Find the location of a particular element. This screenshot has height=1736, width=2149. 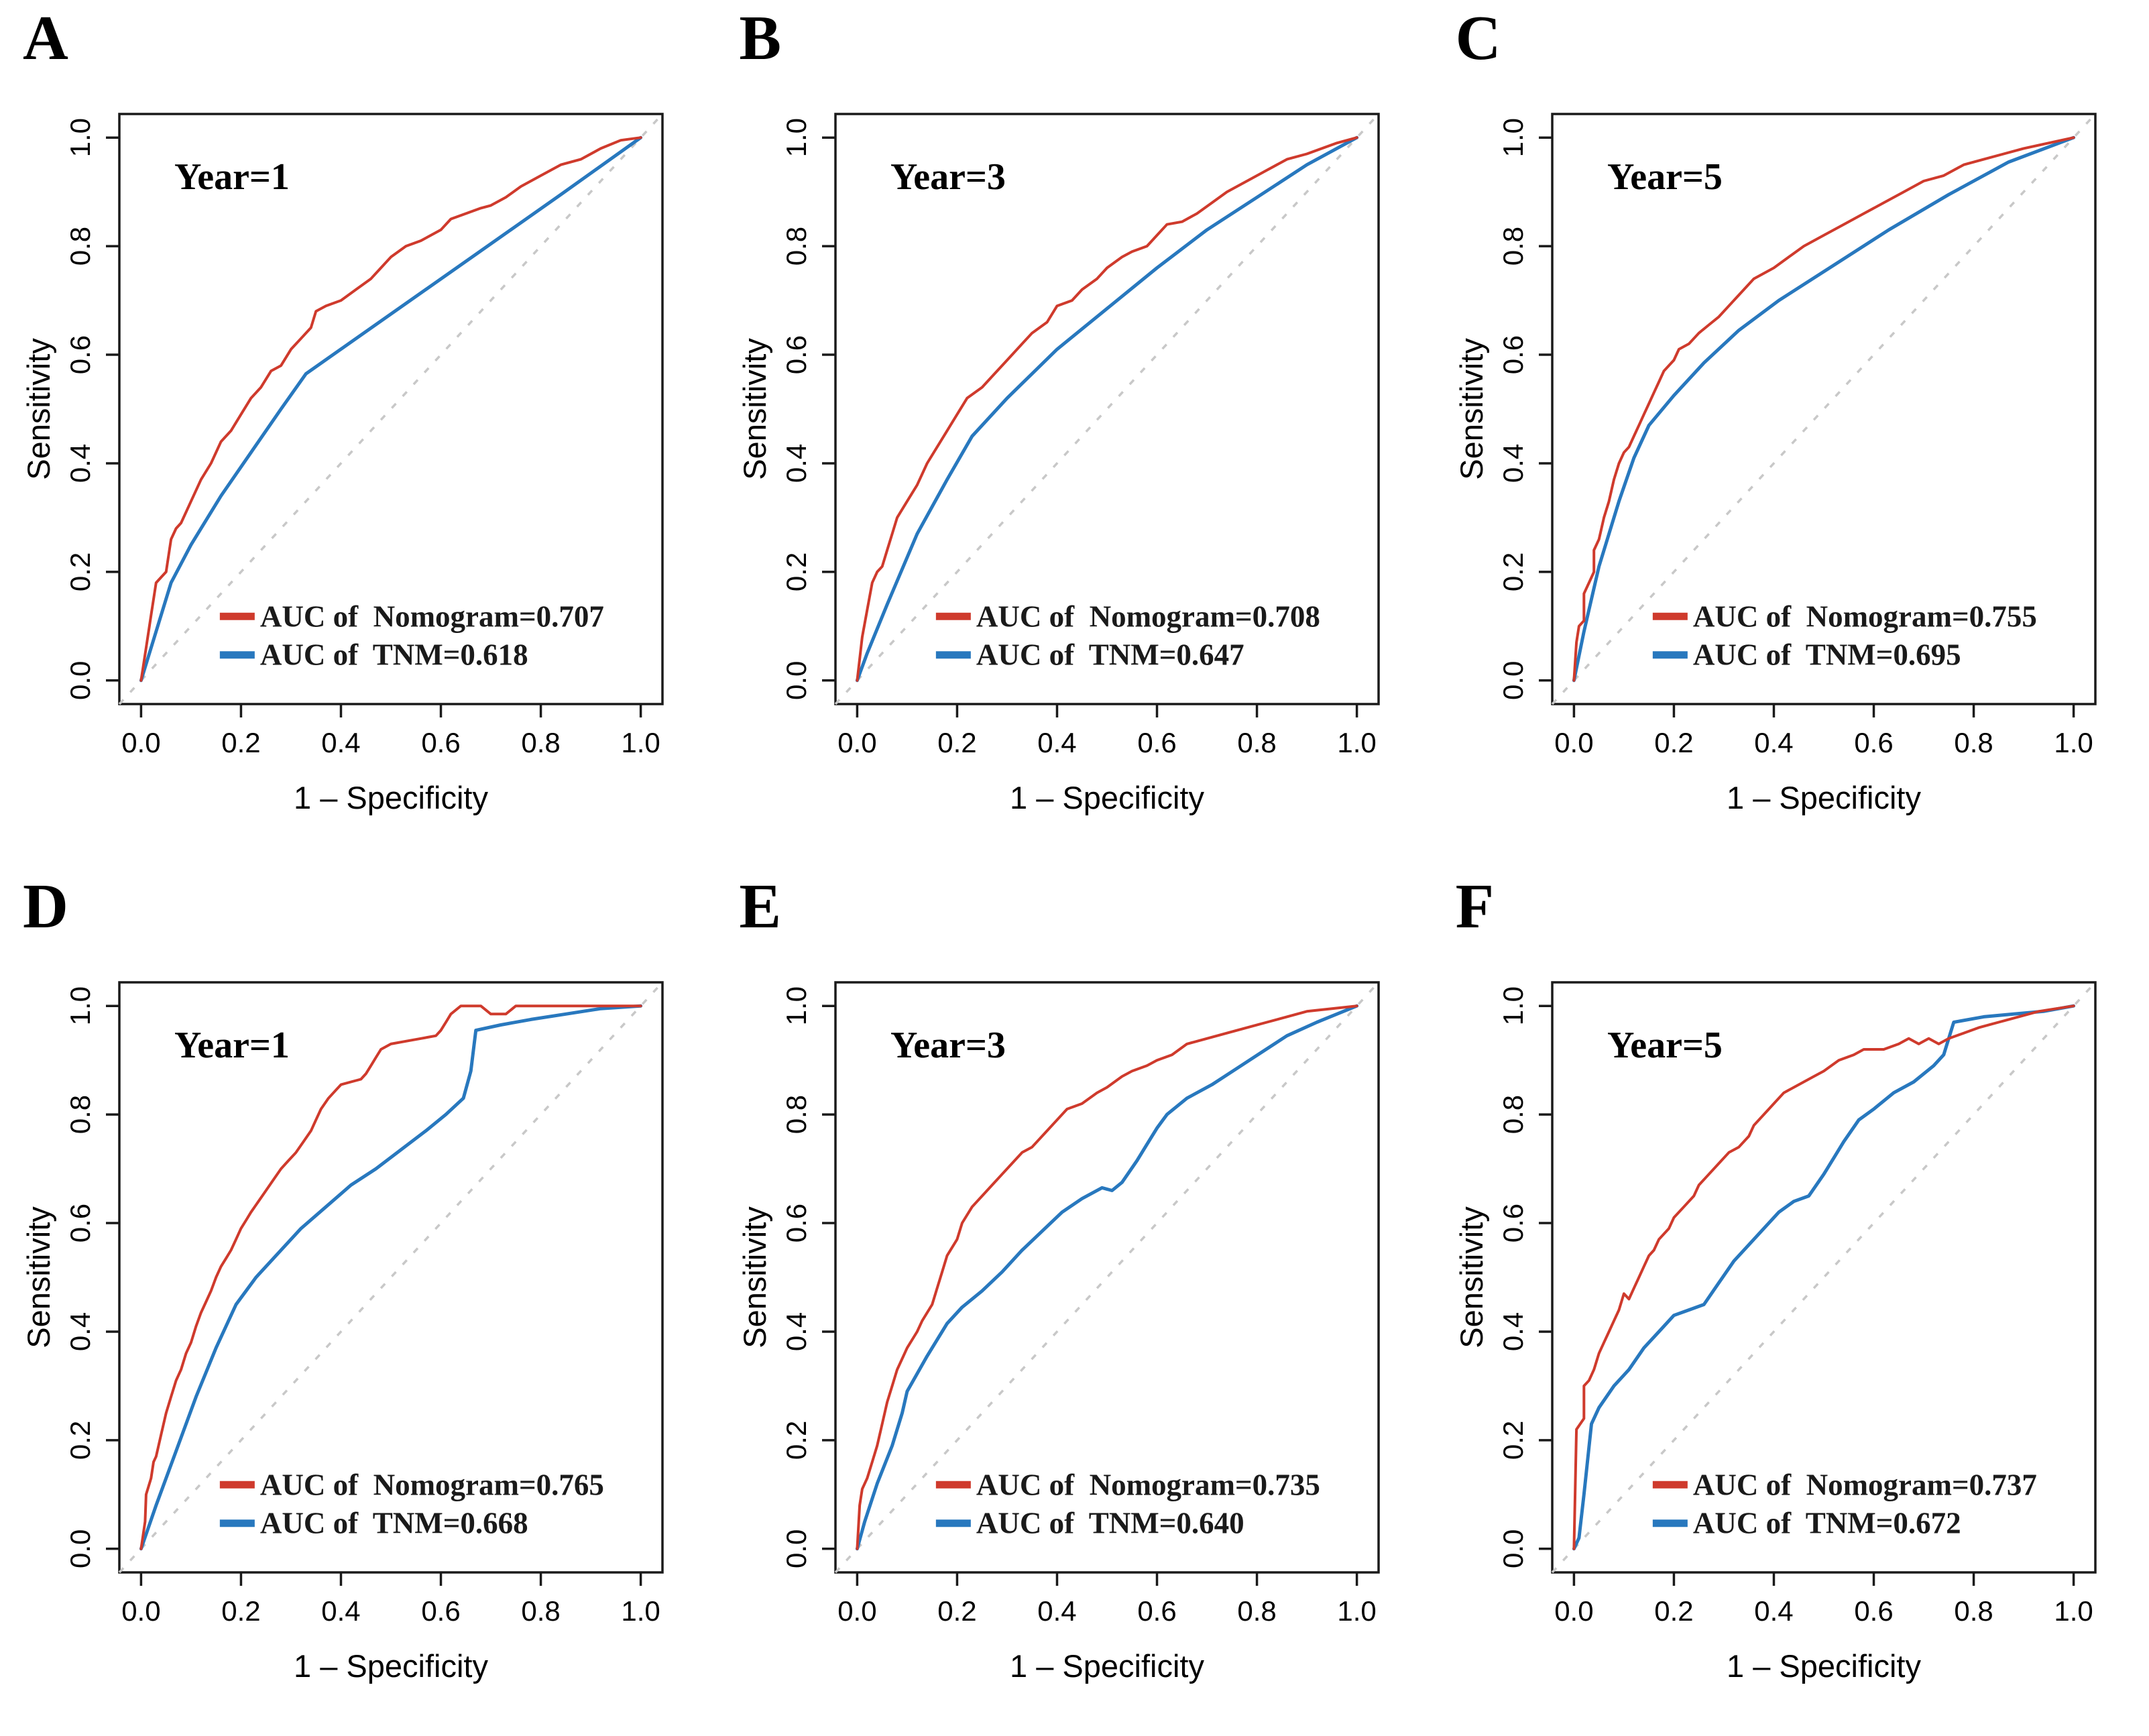

panel-letter: D is located at coordinates (46, 906).